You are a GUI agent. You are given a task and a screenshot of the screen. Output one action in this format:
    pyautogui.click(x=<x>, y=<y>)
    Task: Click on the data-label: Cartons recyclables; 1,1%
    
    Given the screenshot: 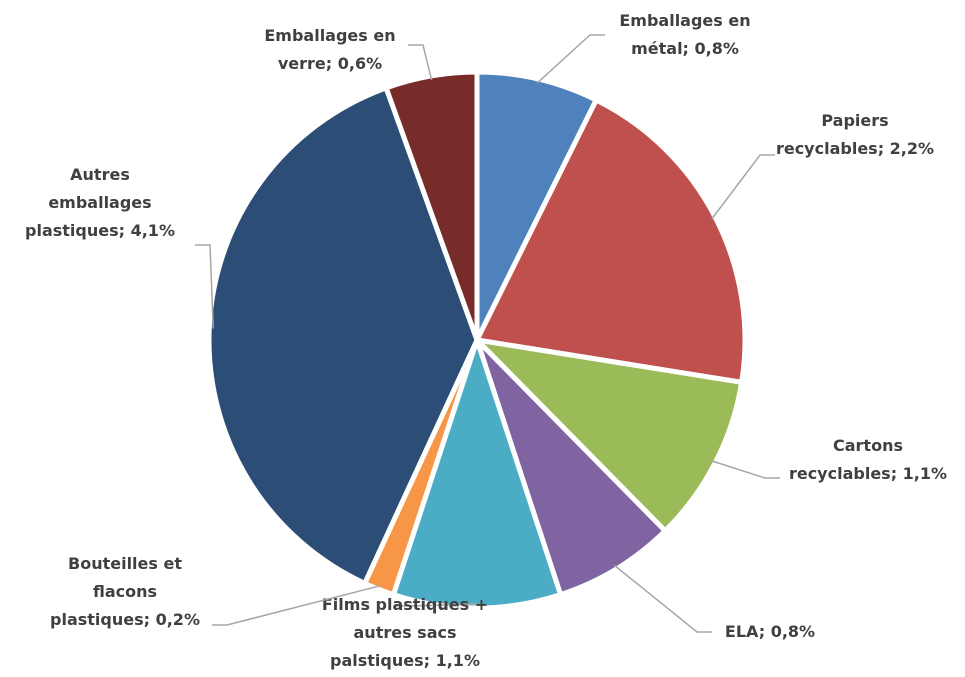 What is the action you would take?
    pyautogui.click(x=868, y=459)
    